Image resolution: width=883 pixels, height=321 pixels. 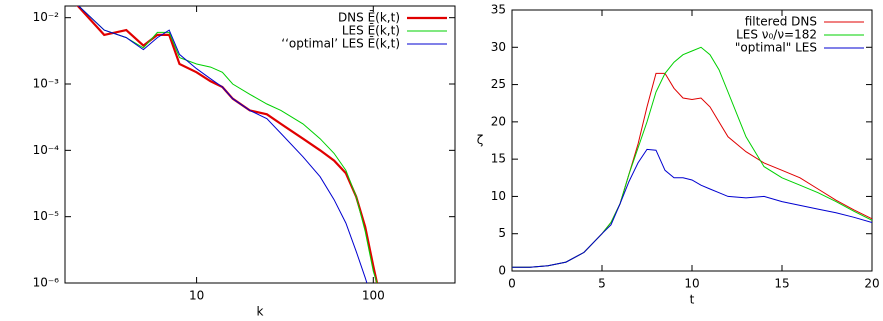 What do you see at coordinates (502, 271) in the screenshot?
I see `y-tick-label: 0` at bounding box center [502, 271].